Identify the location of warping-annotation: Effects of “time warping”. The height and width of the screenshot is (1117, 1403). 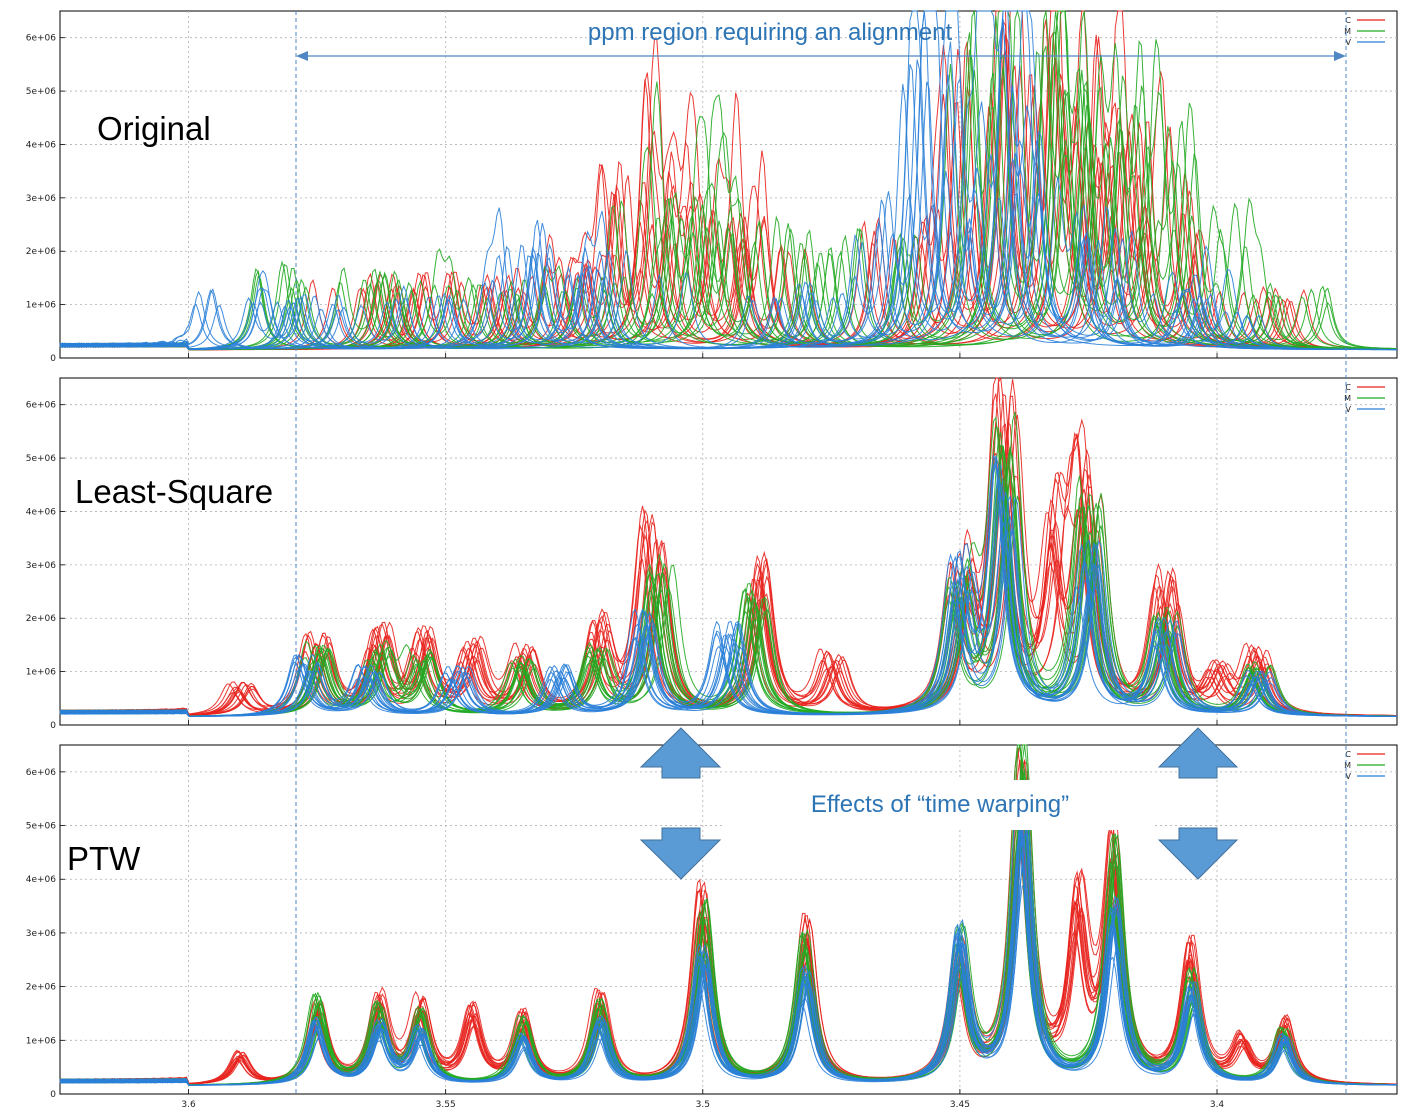
(940, 804).